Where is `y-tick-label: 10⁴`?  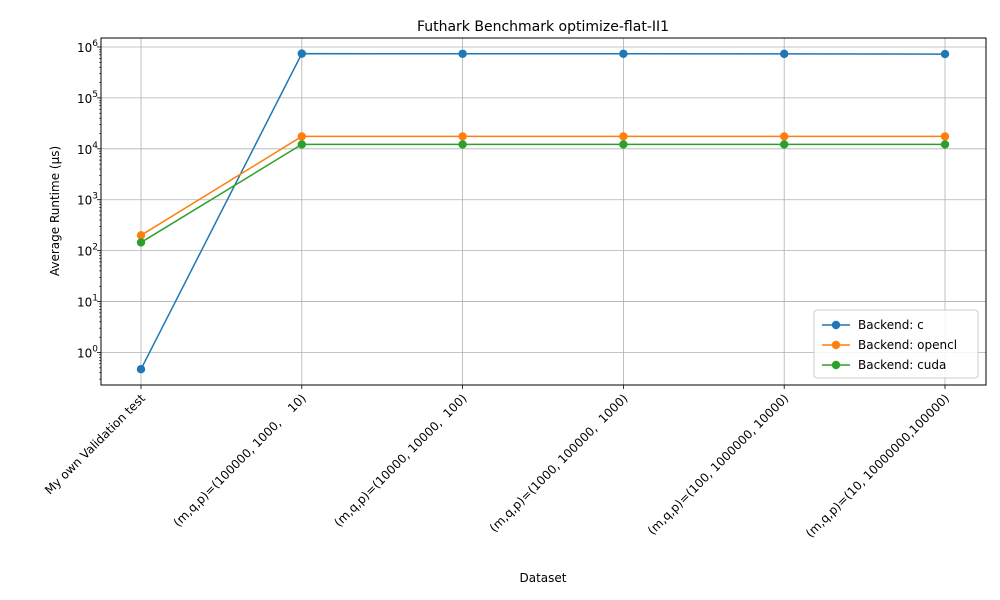
y-tick-label: 10⁴ is located at coordinates (87, 149).